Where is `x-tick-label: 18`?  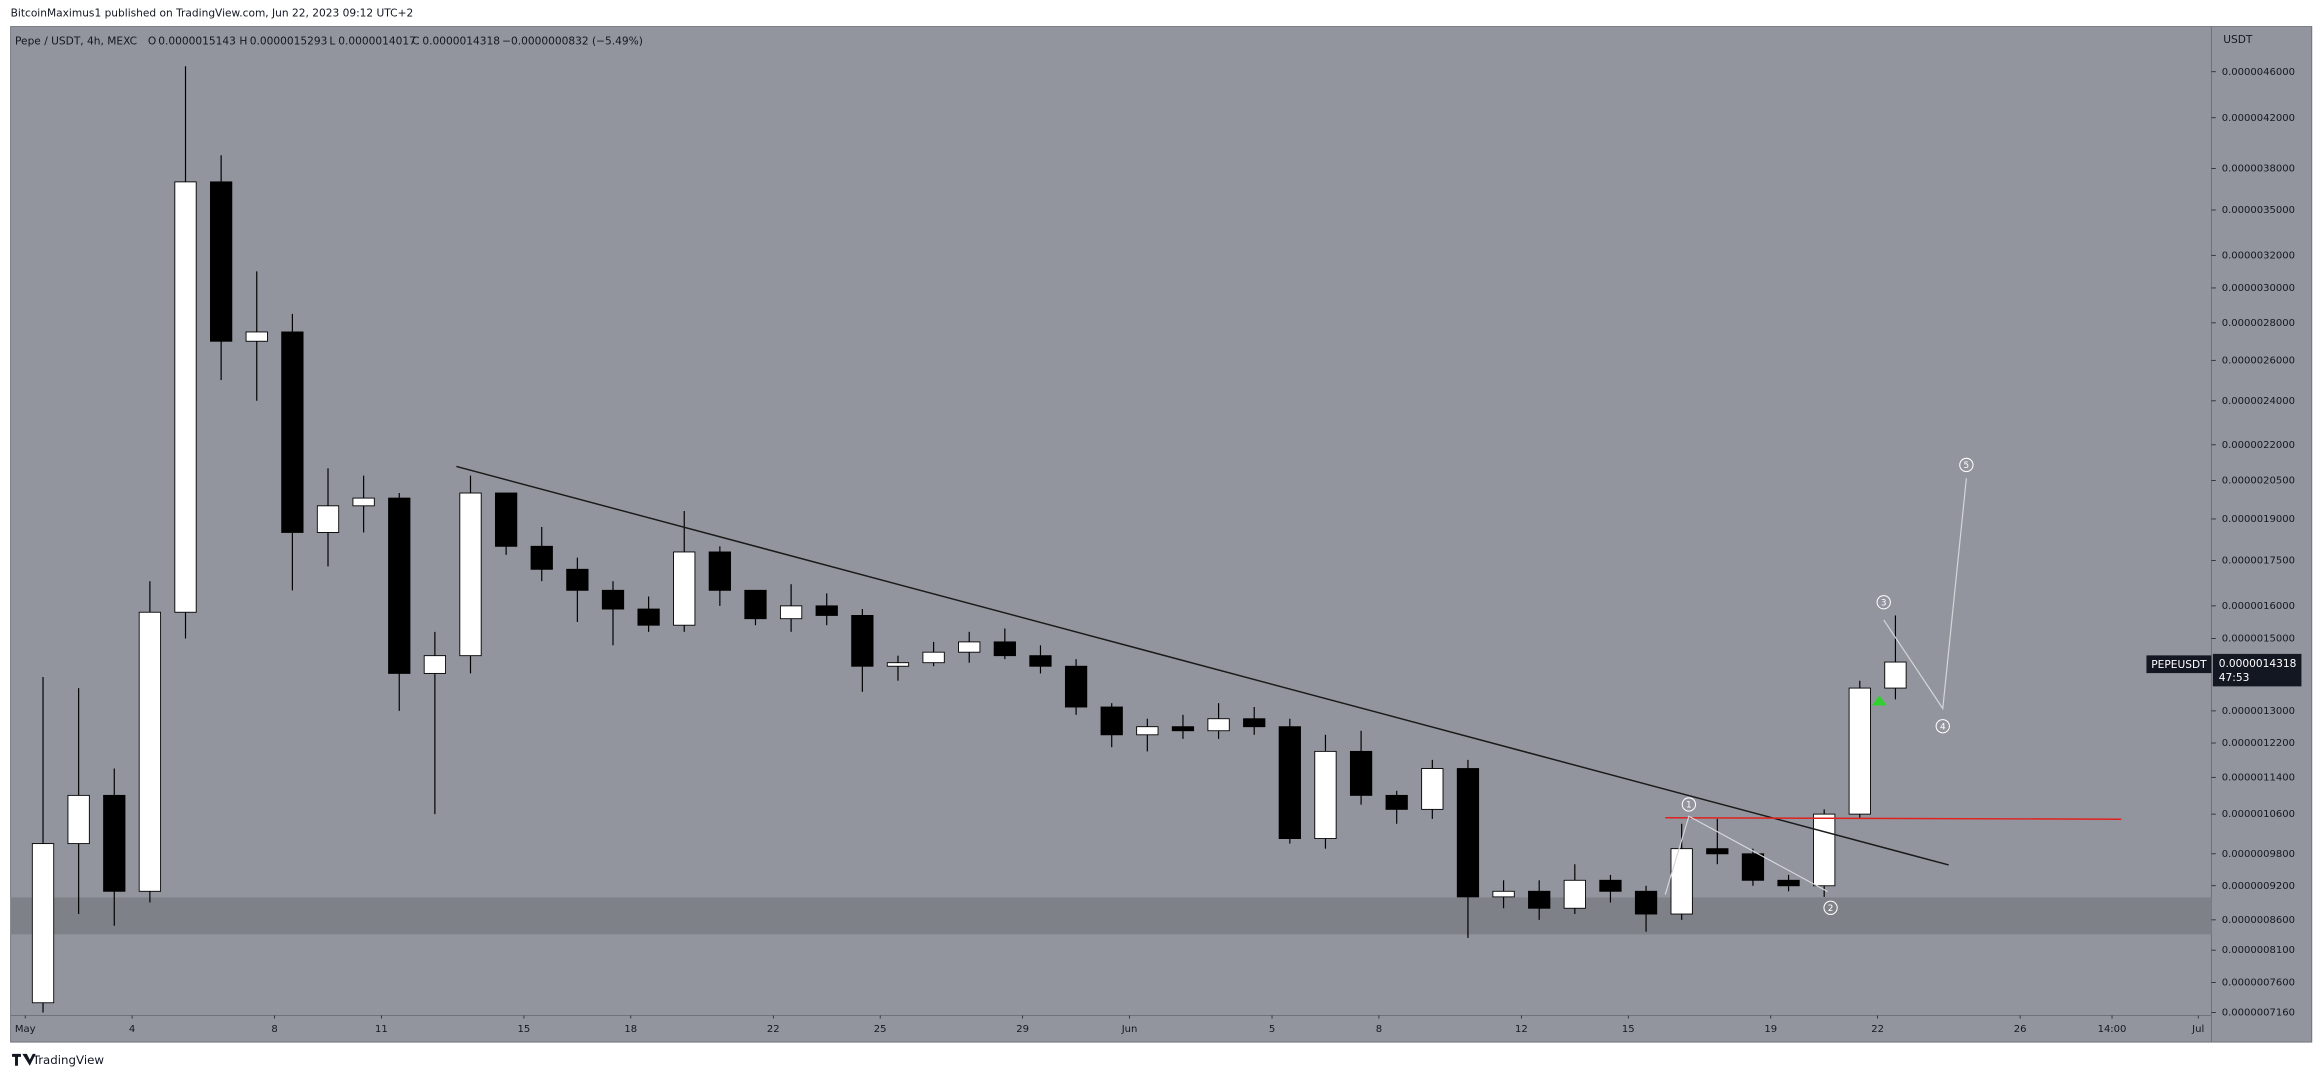 x-tick-label: 18 is located at coordinates (630, 1029).